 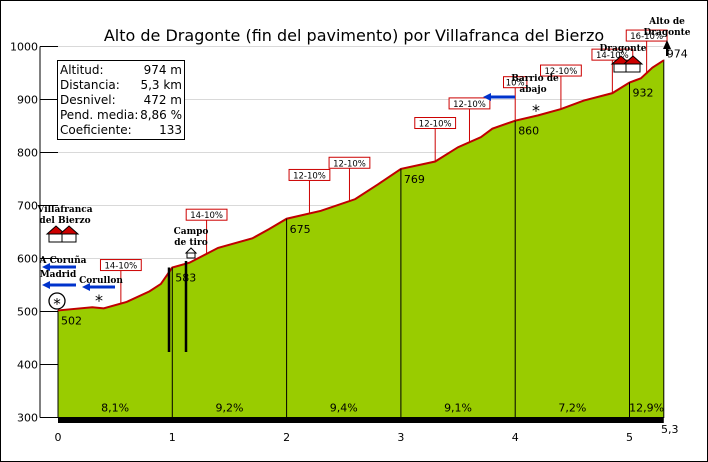 What do you see at coordinates (64, 221) in the screenshot?
I see `place-label-villafranca-2: del Bierzo` at bounding box center [64, 221].